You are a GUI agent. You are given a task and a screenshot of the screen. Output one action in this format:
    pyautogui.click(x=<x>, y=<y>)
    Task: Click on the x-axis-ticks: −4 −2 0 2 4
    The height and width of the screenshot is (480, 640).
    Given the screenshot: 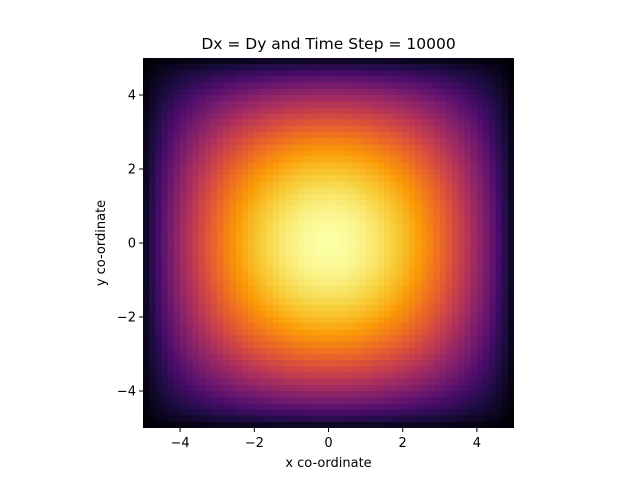 What is the action you would take?
    pyautogui.click(x=326, y=439)
    